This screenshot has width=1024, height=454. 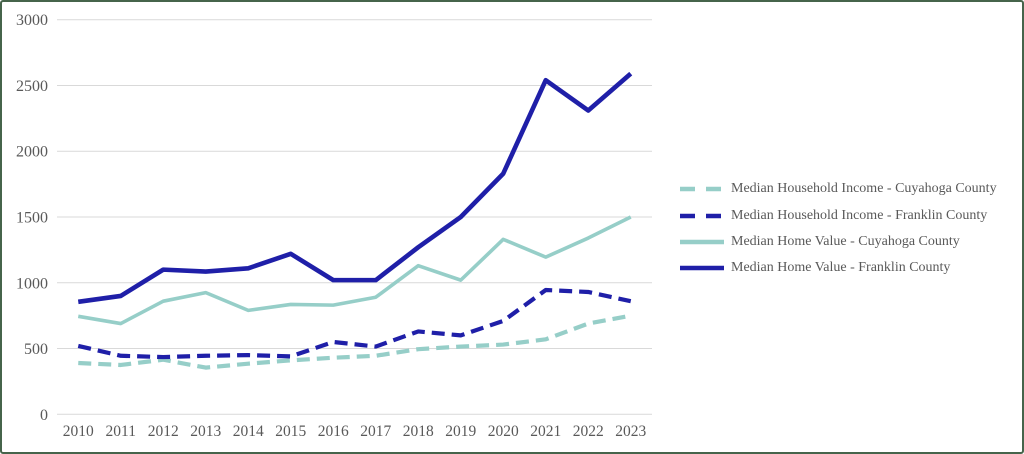 I want to click on y-tick-label: 1500, so click(x=32, y=218).